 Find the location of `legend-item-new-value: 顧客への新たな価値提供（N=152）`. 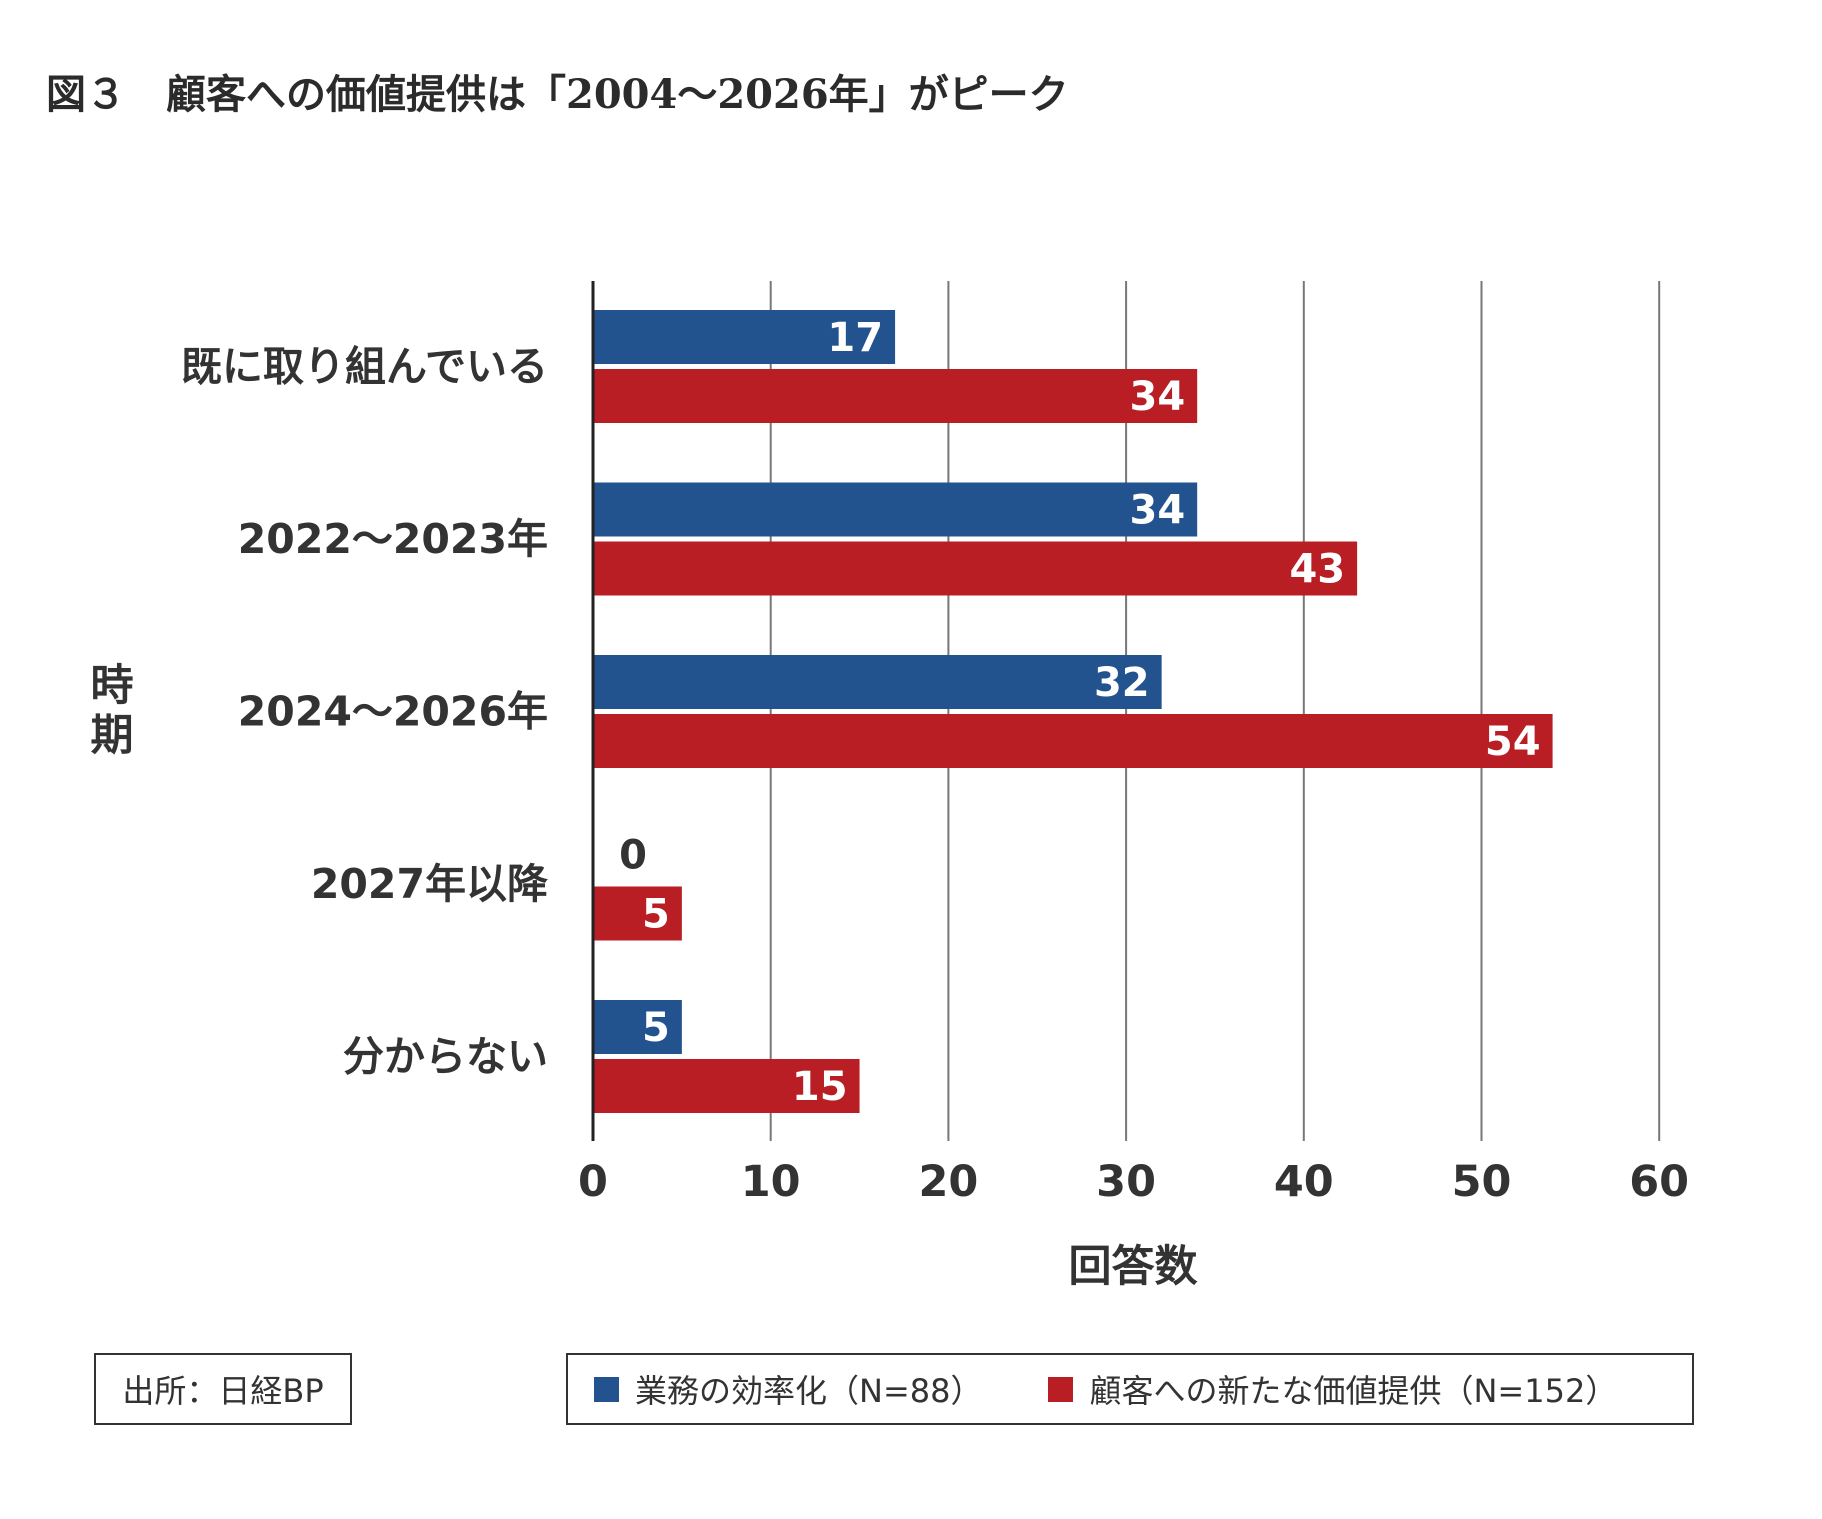

legend-item-new-value: 顧客への新たな価値提供（N=152） is located at coordinates (1332, 1389).